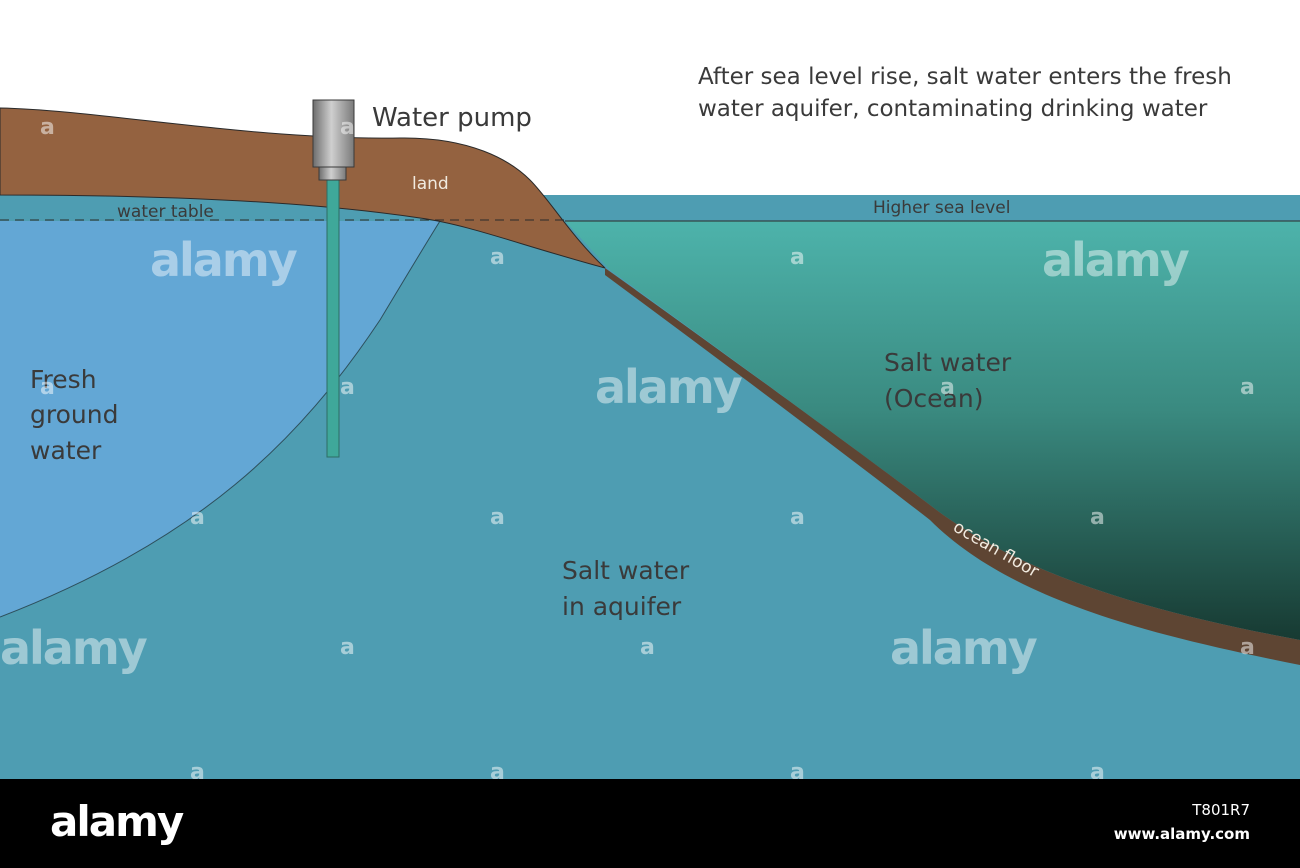 This screenshot has height=868, width=1300. I want to click on fresh-ground-water-label: Fresh ground water, so click(78, 415).